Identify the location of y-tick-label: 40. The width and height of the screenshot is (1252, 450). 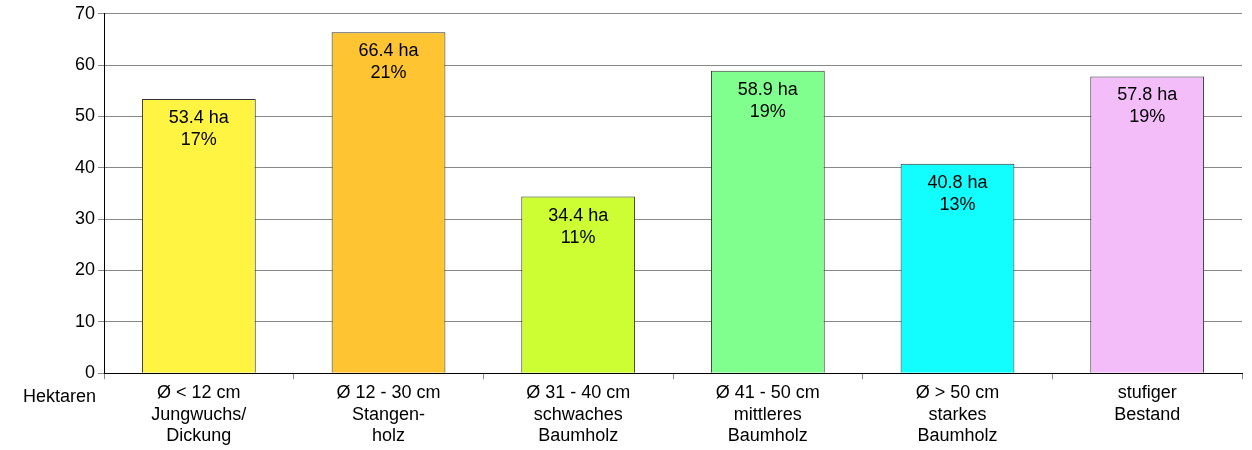
(85, 166).